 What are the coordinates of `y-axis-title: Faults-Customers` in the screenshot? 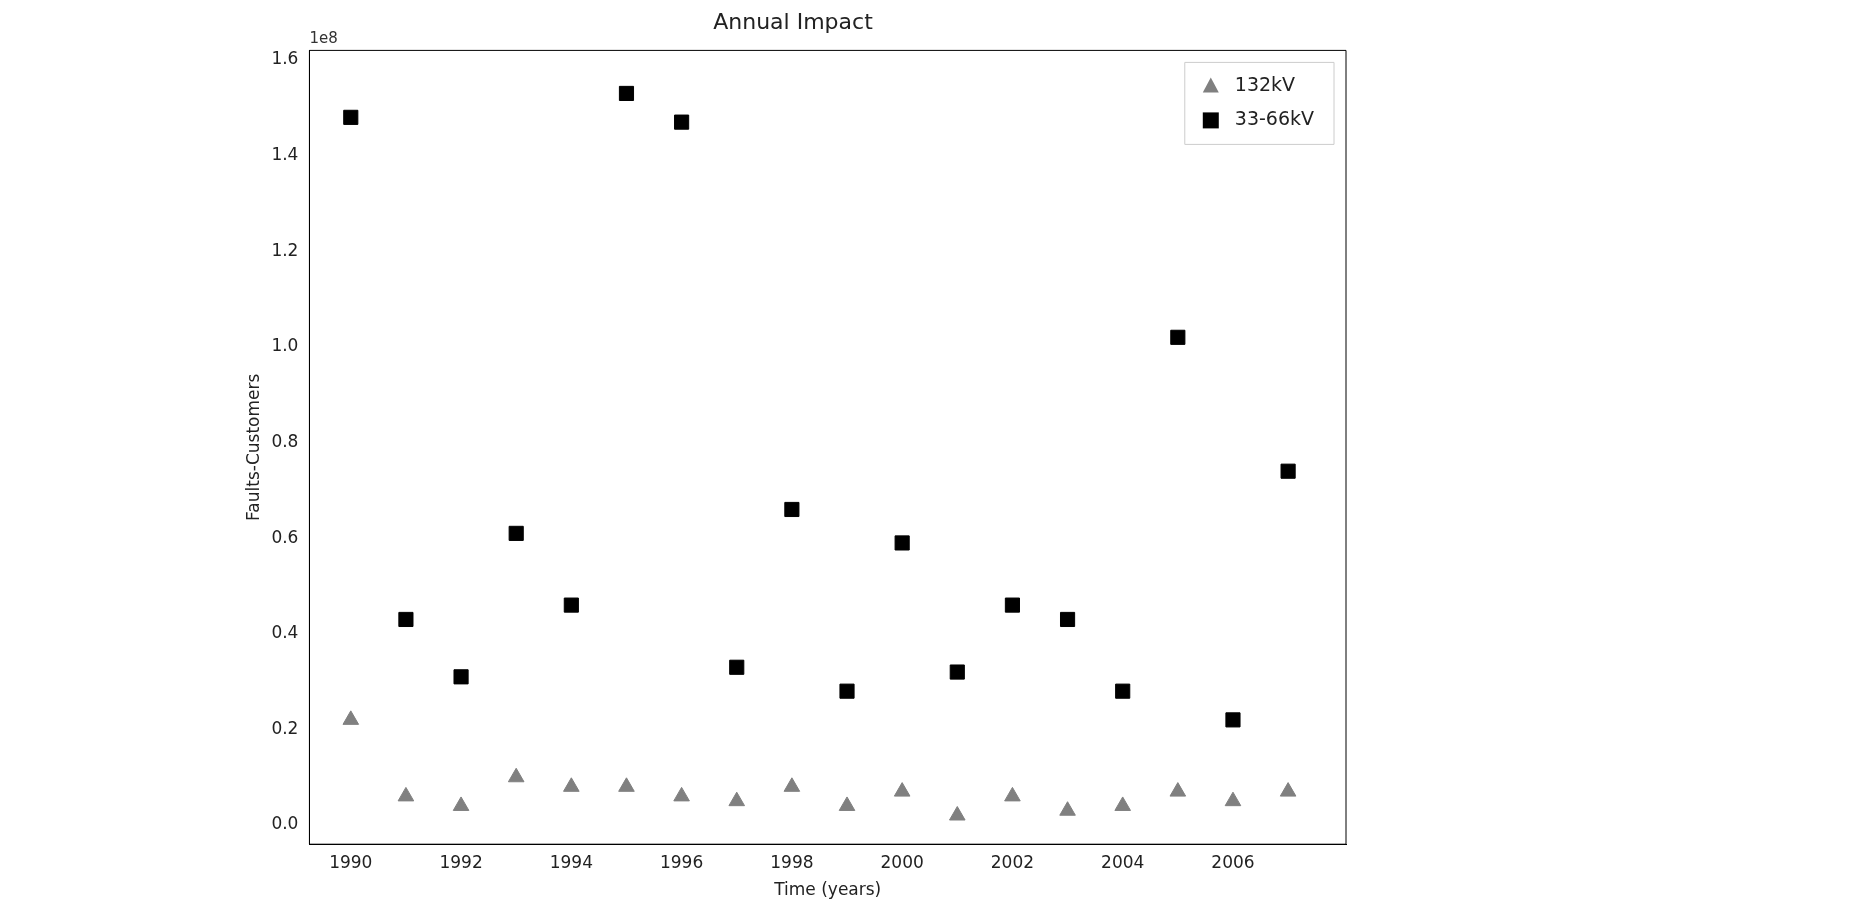 It's located at (252, 447).